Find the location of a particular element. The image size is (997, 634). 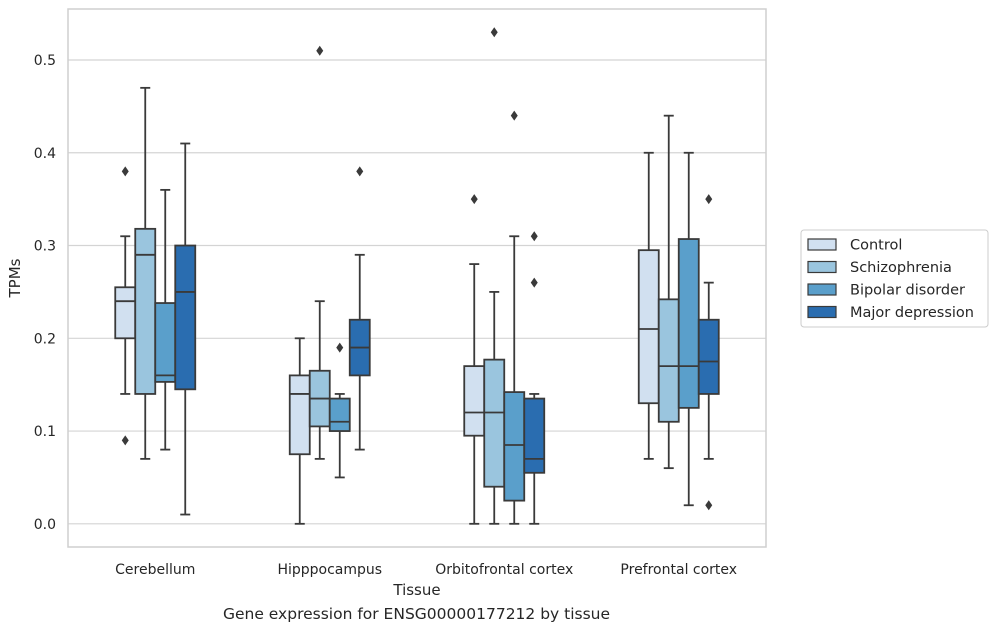

y-tick-label: 0.0 is located at coordinates (45, 525).